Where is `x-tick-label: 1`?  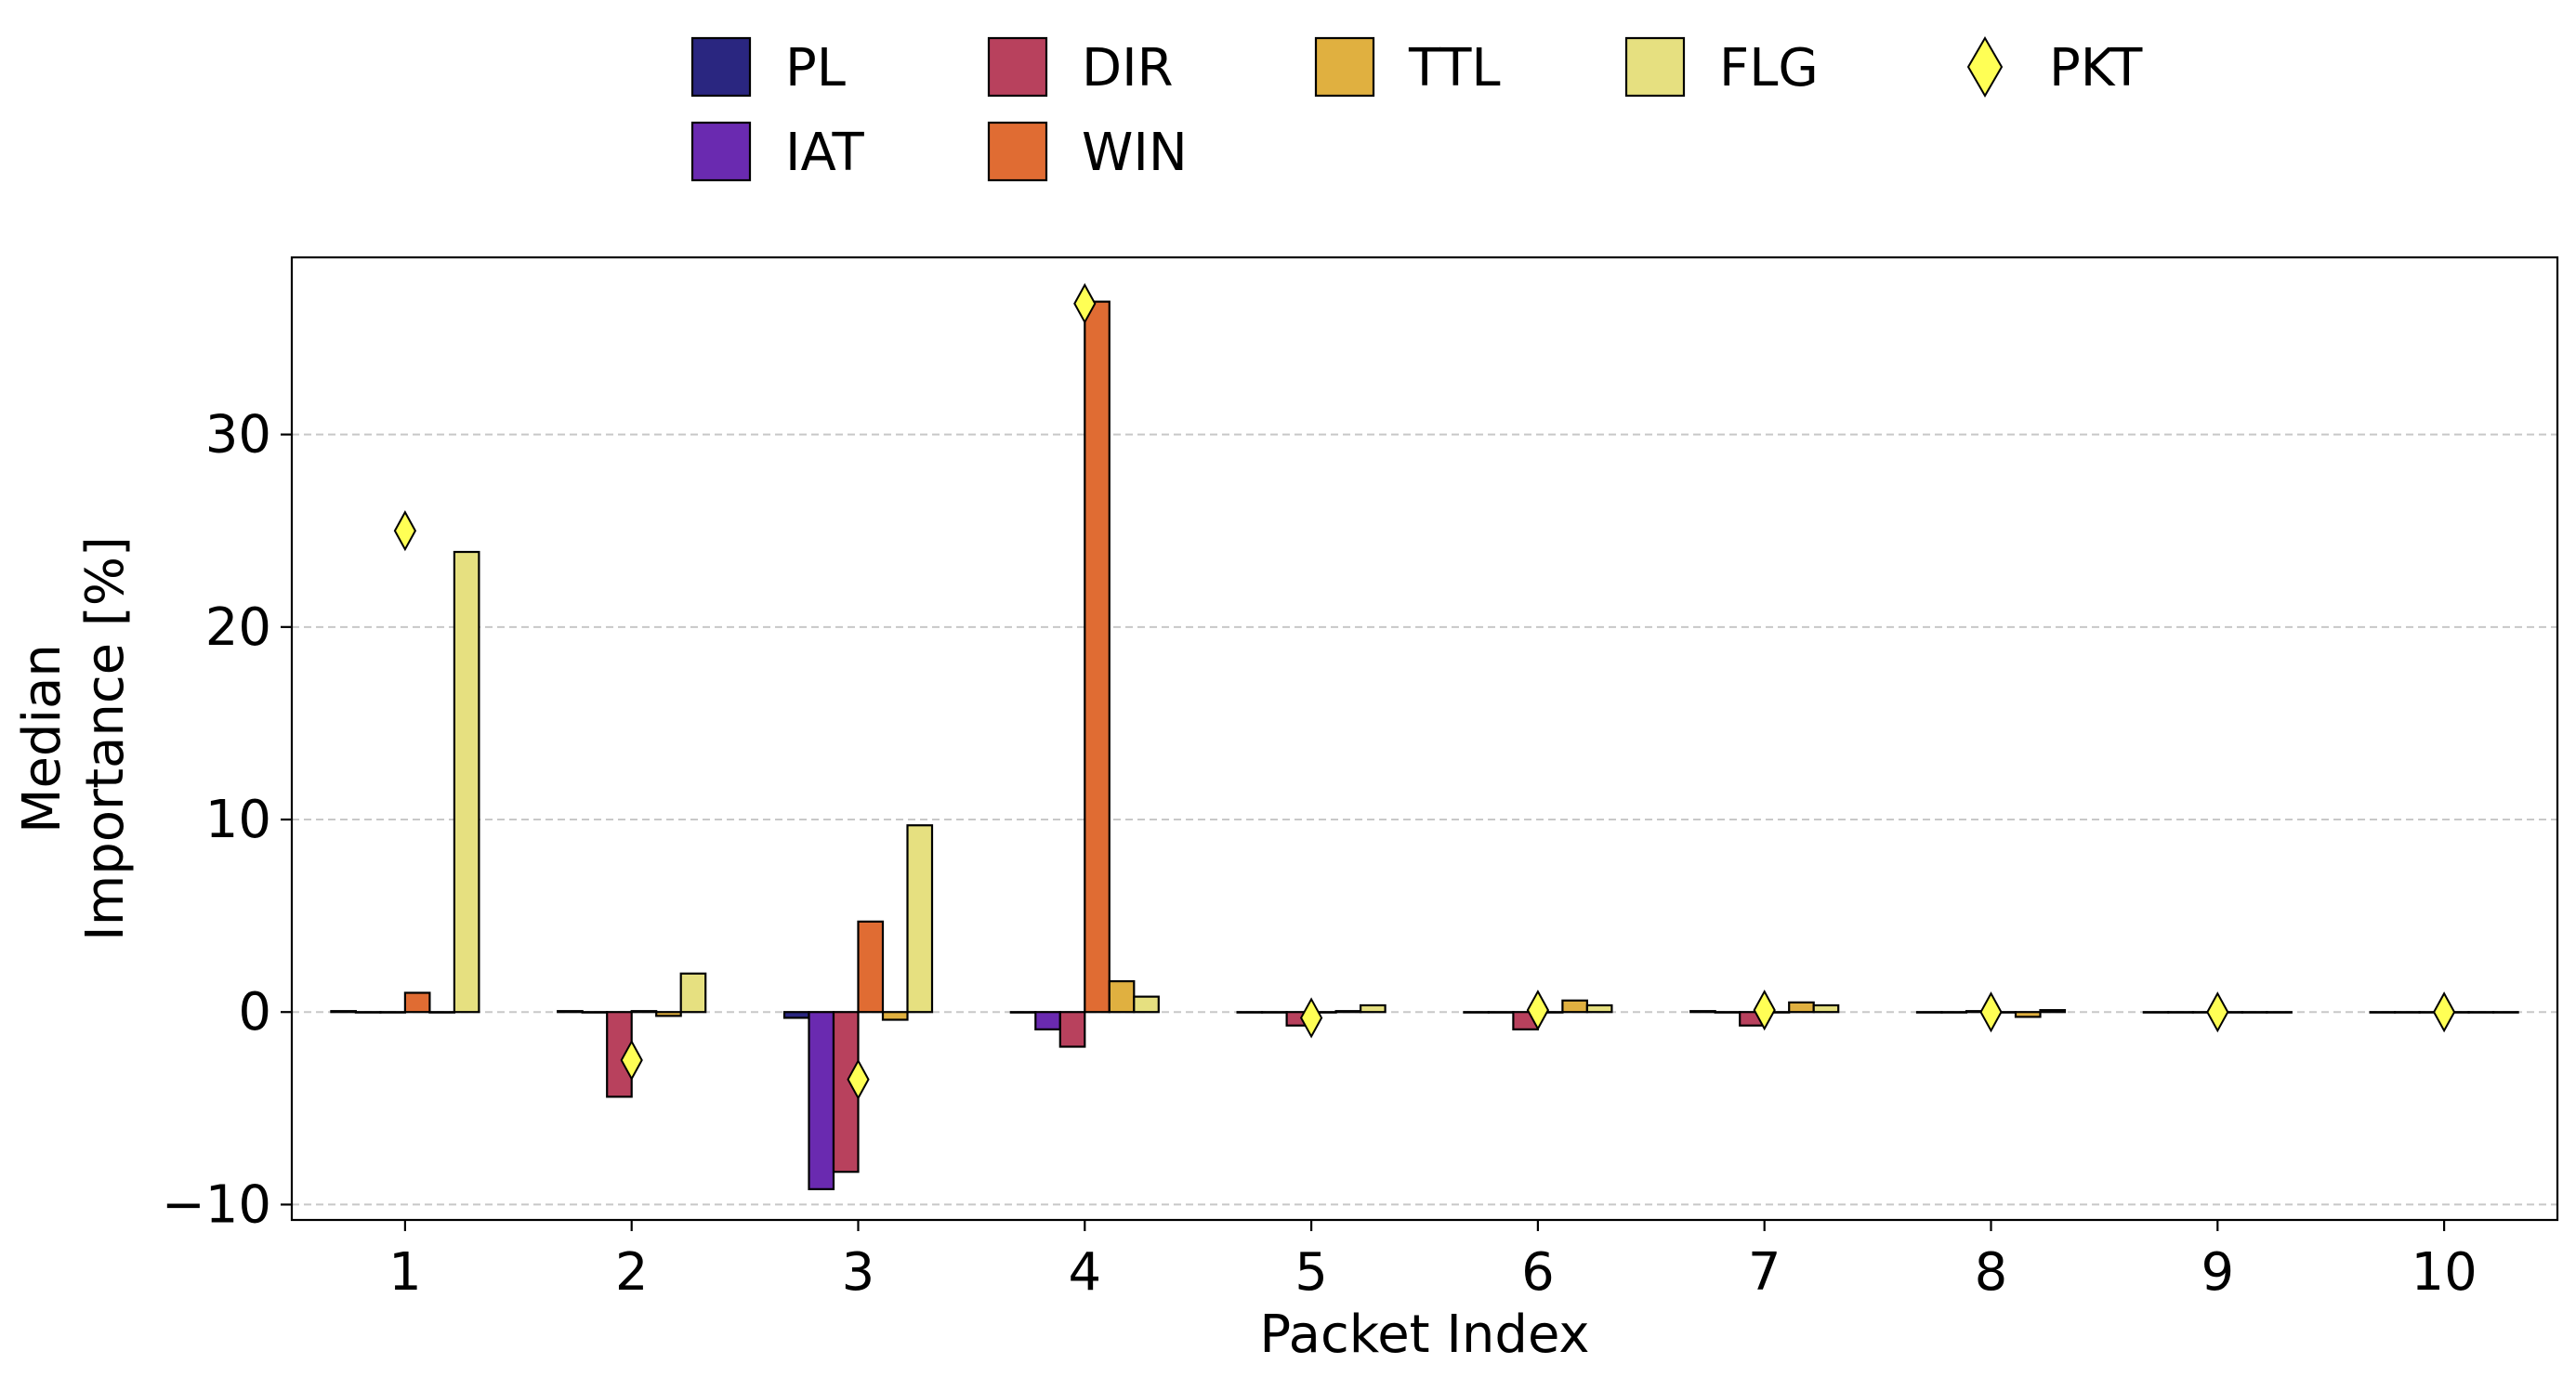
x-tick-label: 1 is located at coordinates (405, 1272).